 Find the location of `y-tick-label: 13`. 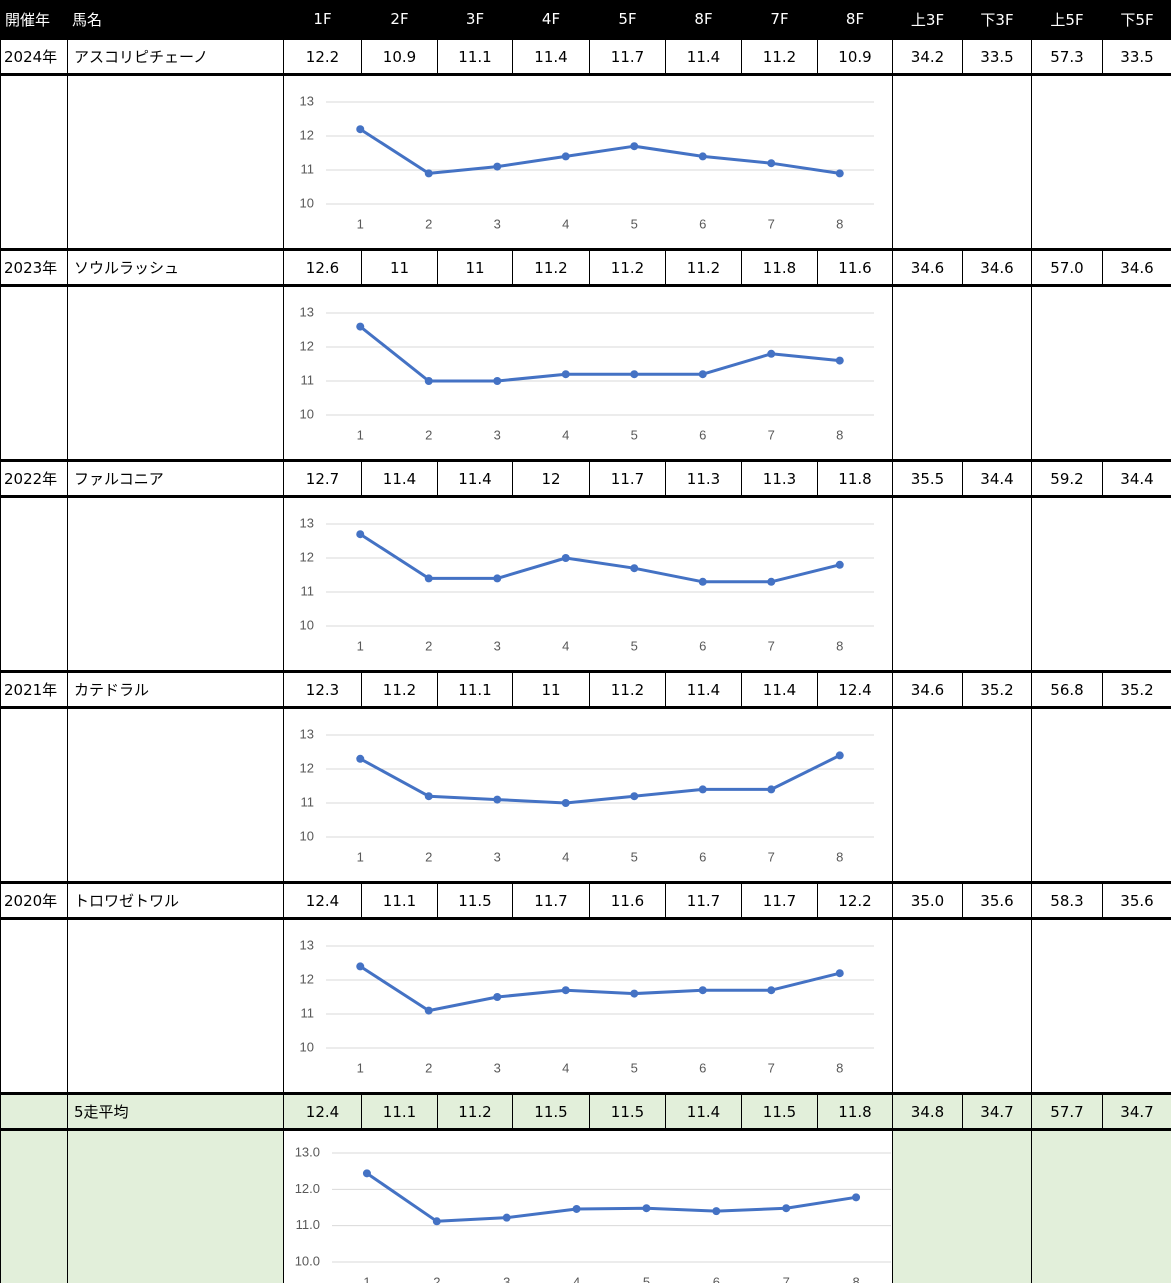

y-tick-label: 13 is located at coordinates (307, 311).